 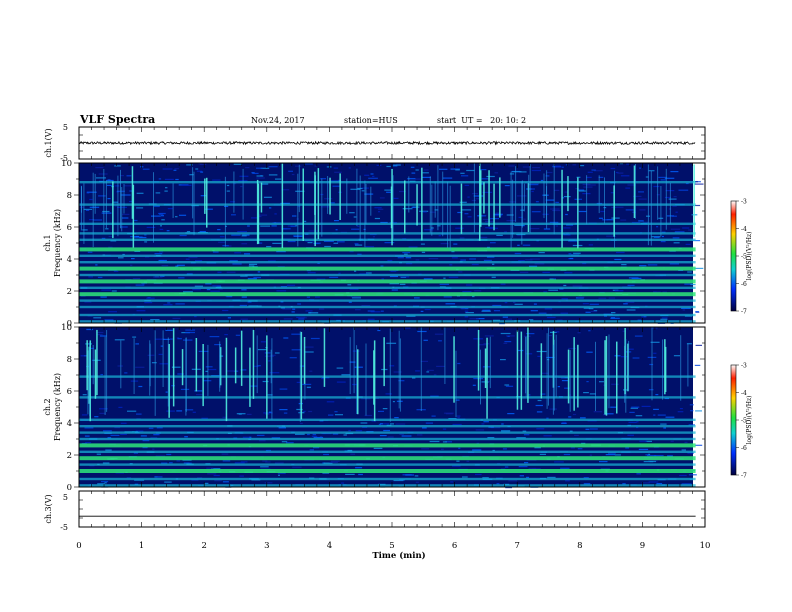 What do you see at coordinates (387, 397) in the screenshot?
I see `ch2-spectrogram-band` at bounding box center [387, 397].